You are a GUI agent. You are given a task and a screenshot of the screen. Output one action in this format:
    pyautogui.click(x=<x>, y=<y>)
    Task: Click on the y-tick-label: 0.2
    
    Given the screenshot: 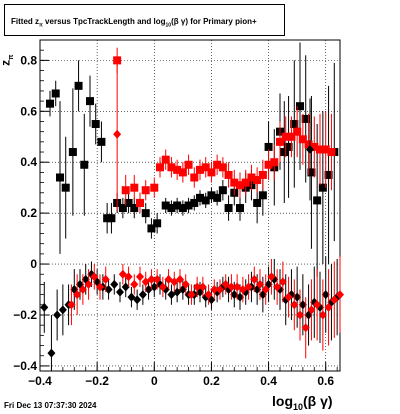 What is the action you would take?
    pyautogui.click(x=28, y=213)
    